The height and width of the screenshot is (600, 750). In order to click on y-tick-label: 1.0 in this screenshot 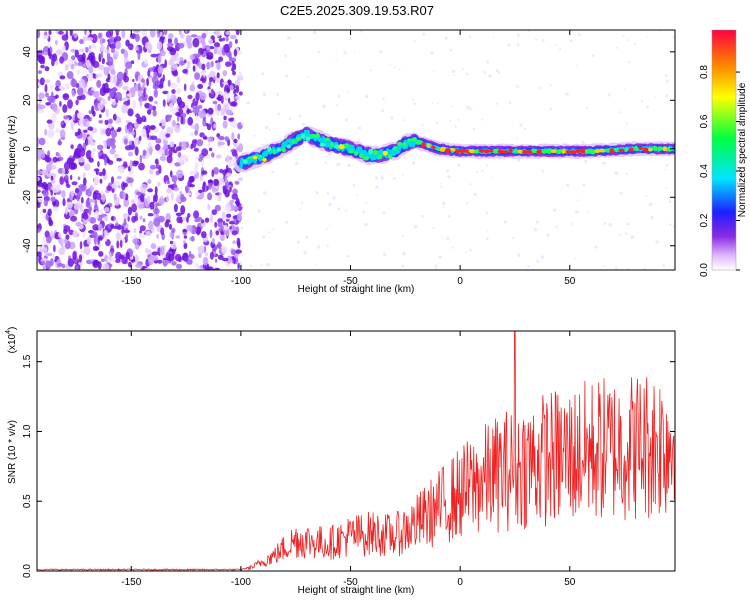, I will do `click(27, 431)`.